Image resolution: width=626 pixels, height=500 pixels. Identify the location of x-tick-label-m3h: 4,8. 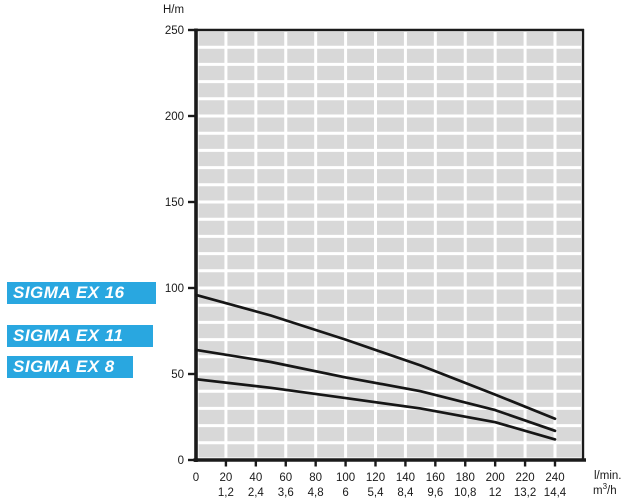
(316, 493).